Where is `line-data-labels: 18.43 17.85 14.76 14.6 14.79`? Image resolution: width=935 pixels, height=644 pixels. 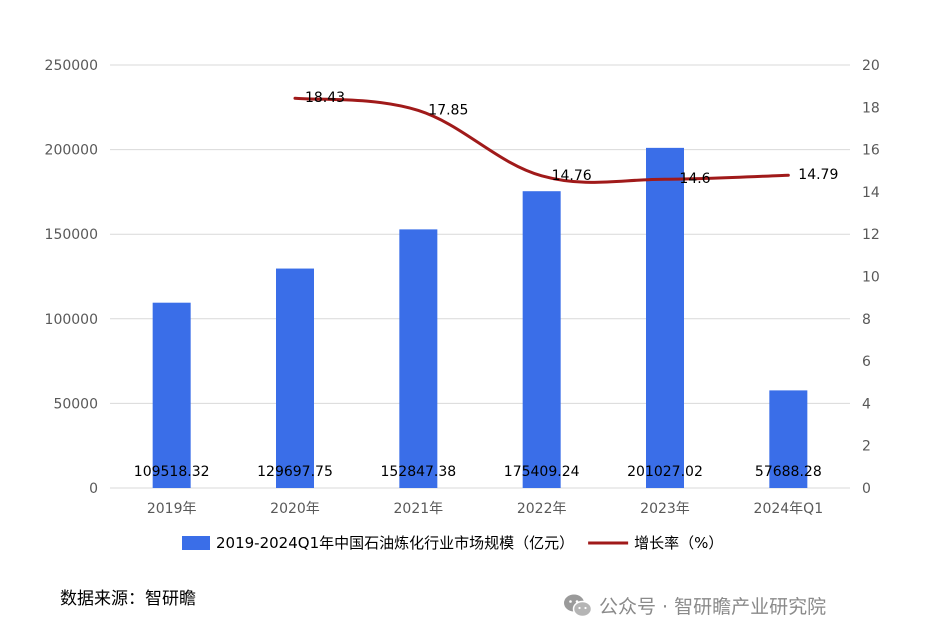 line-data-labels: 18.43 17.85 14.76 14.6 14.79 is located at coordinates (571, 138).